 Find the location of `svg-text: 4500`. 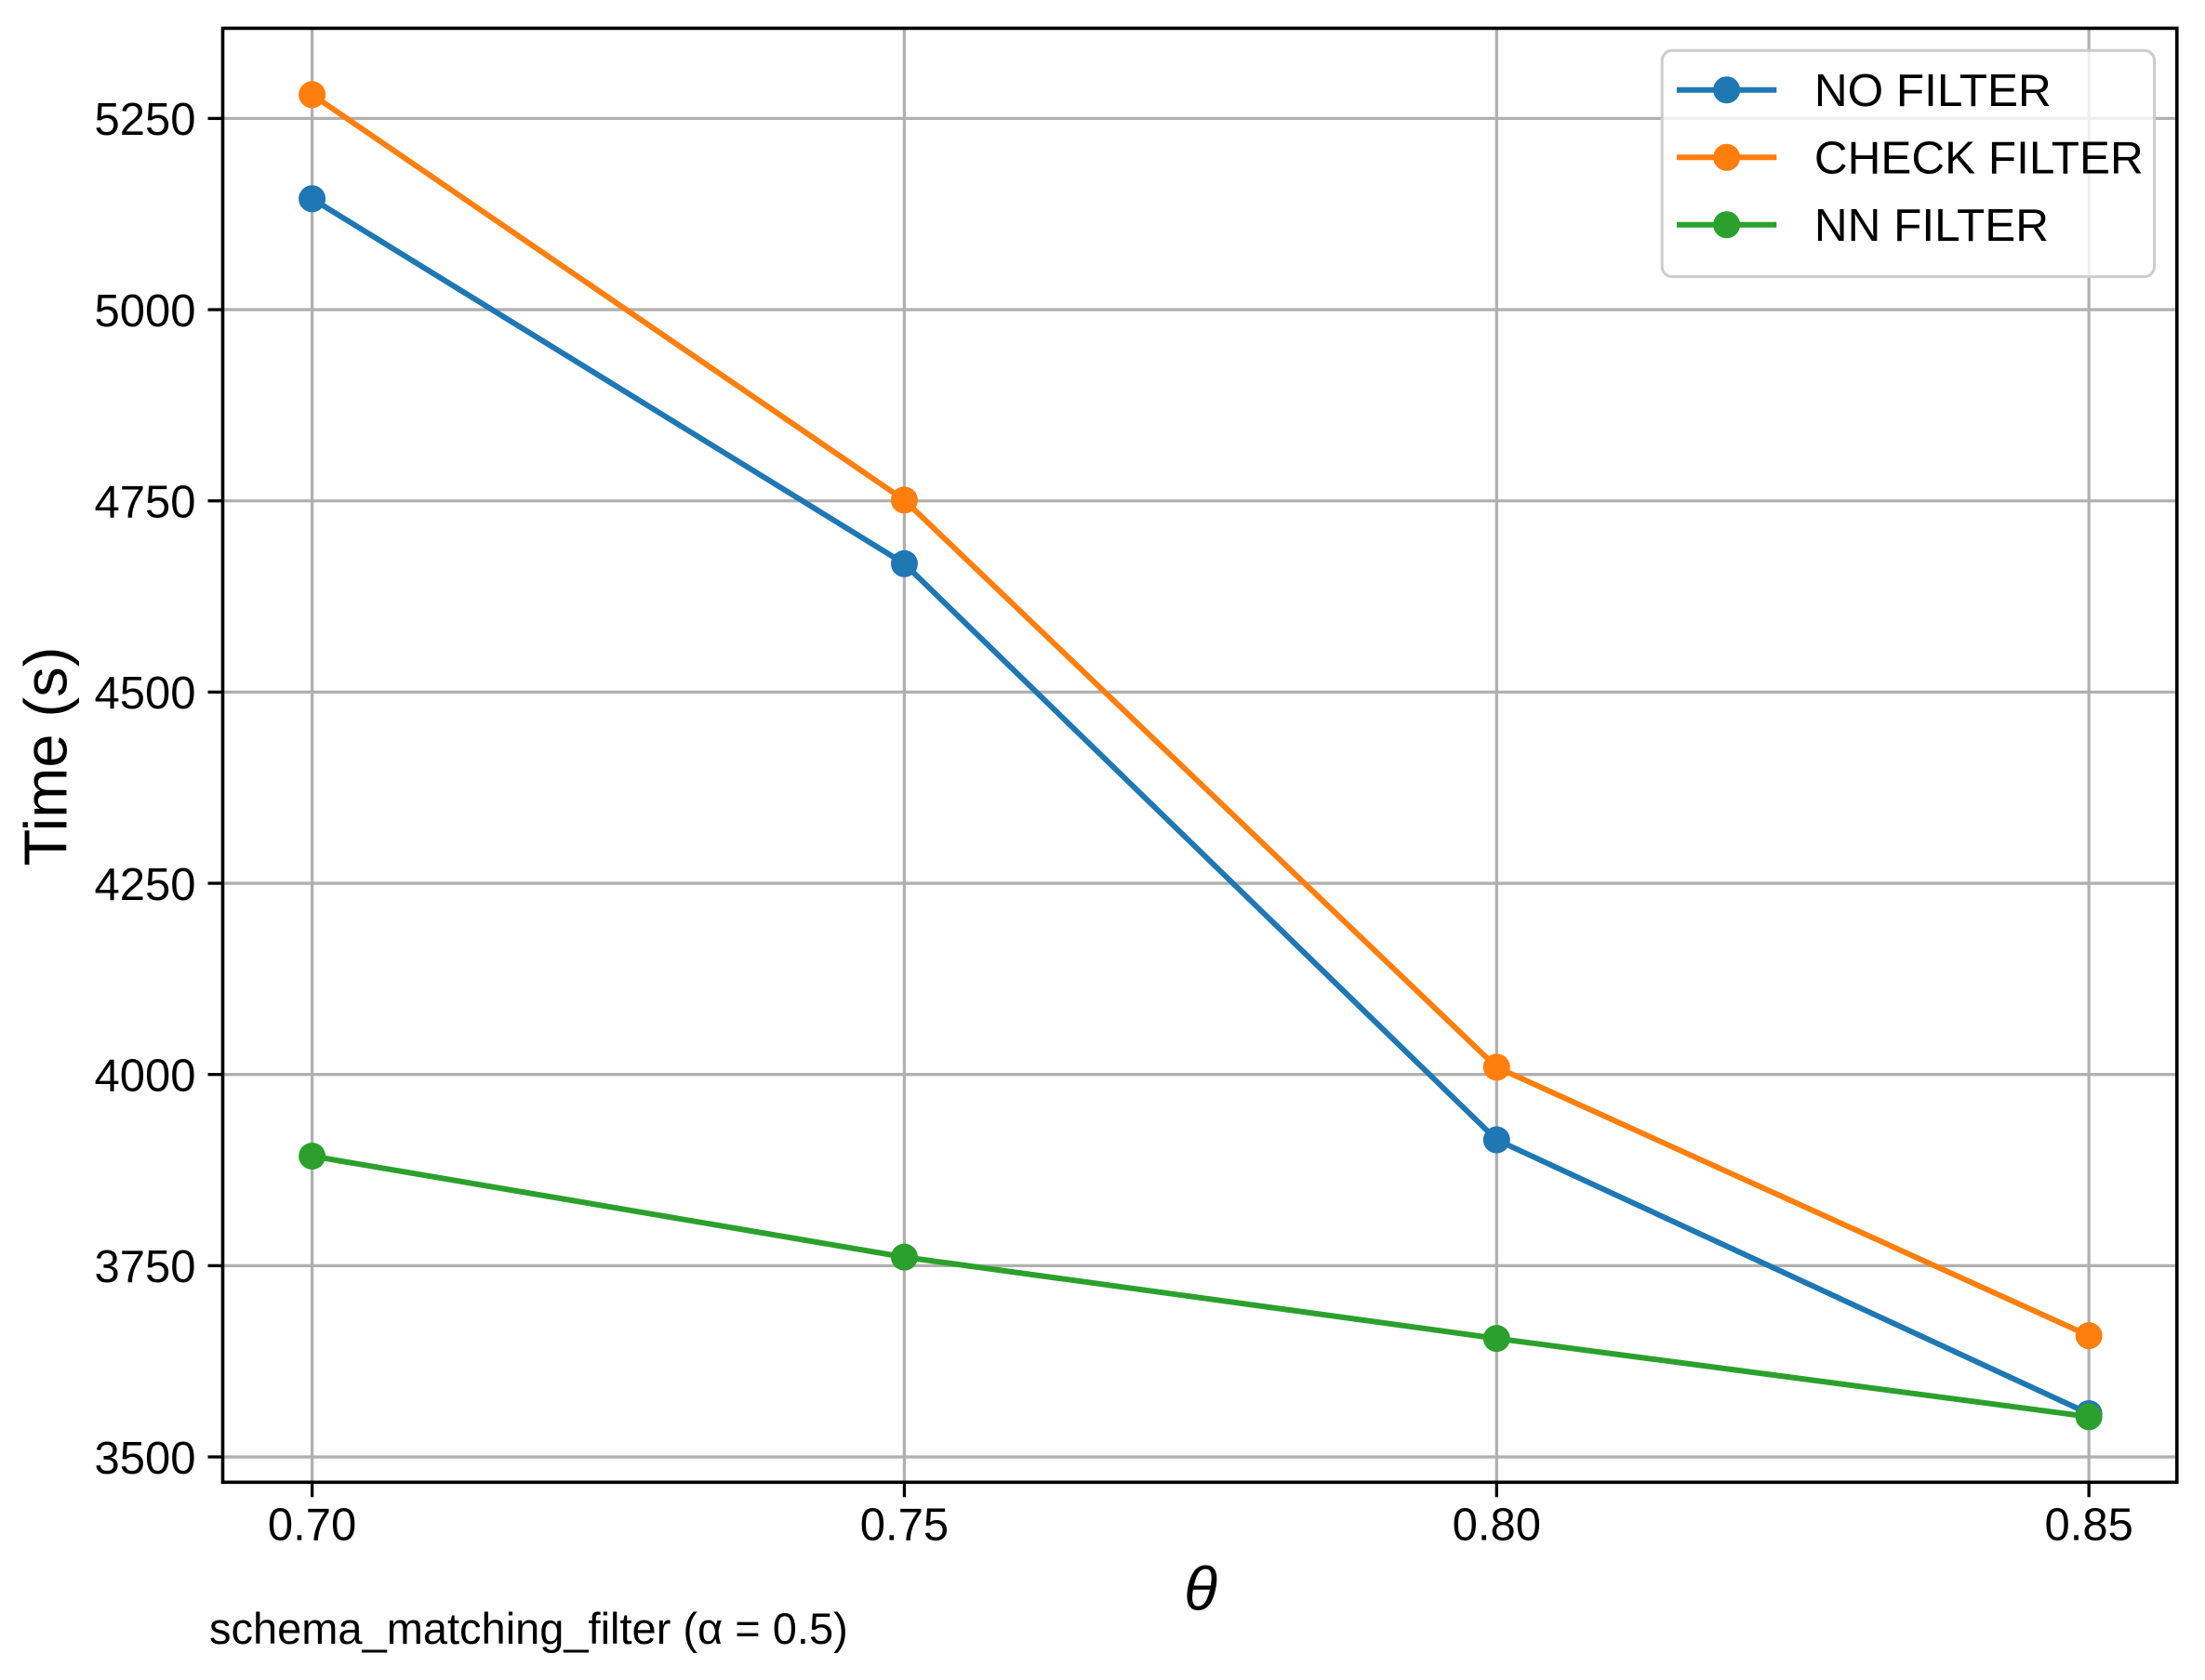

svg-text: 4500 is located at coordinates (144, 693).